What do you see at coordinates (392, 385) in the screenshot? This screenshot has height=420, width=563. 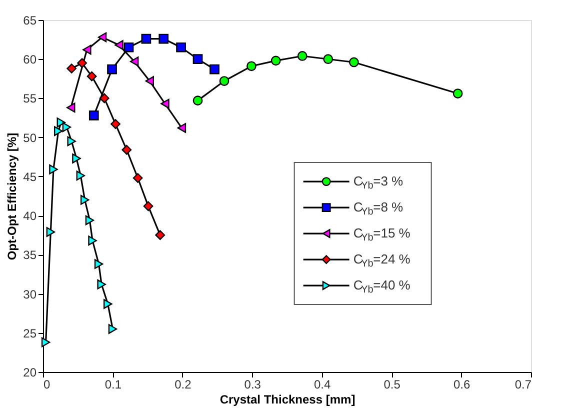 I see `x-tick-label: 0.5` at bounding box center [392, 385].